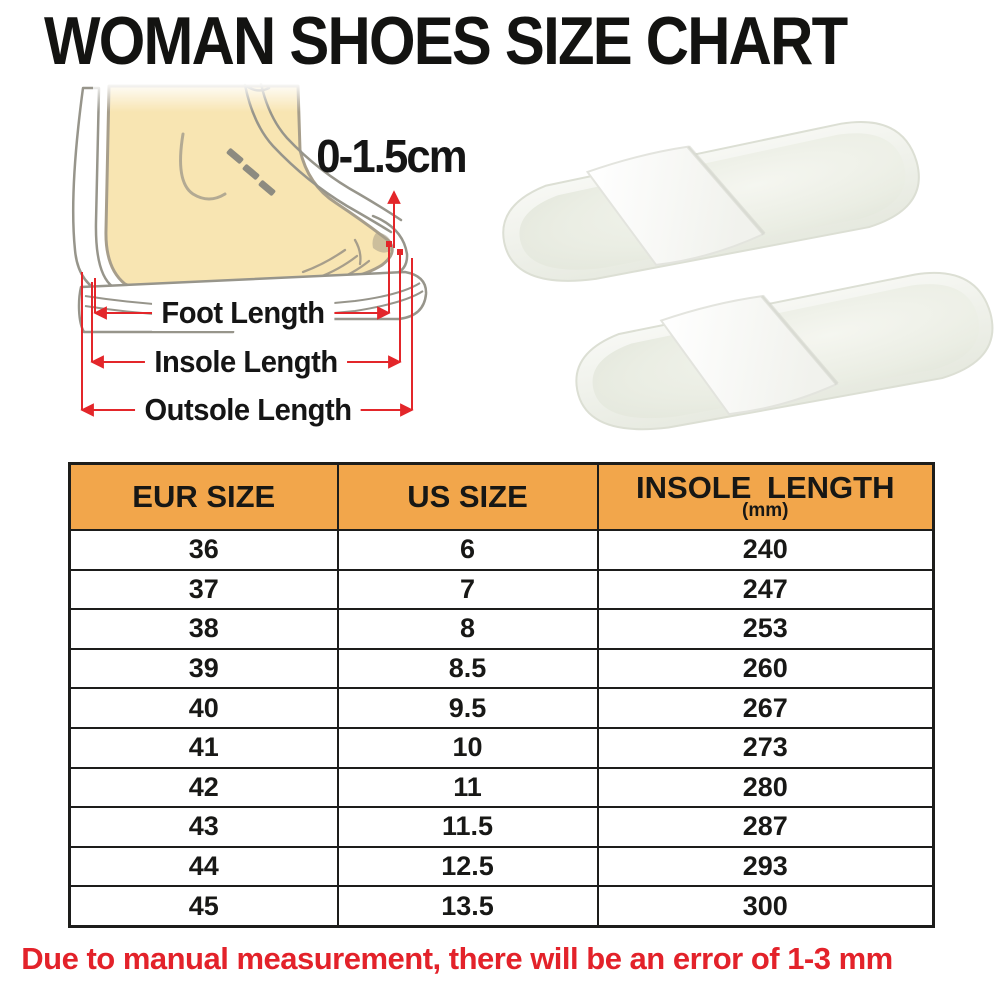 The height and width of the screenshot is (1001, 1001). I want to click on insole-unit-label: (mm), so click(765, 510).